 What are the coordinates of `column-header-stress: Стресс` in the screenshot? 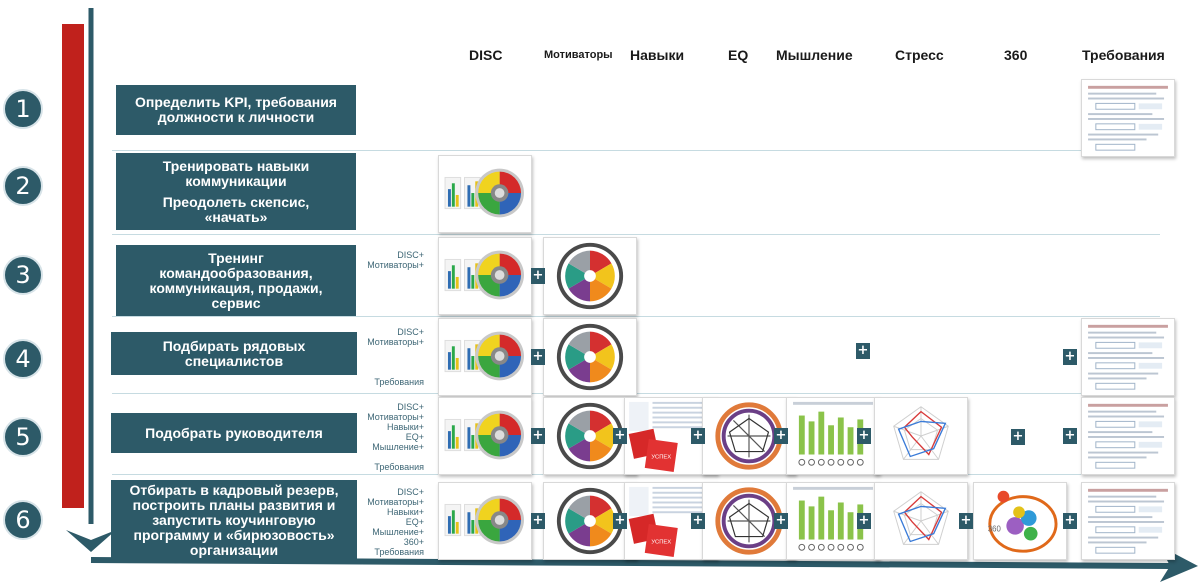 It's located at (919, 55).